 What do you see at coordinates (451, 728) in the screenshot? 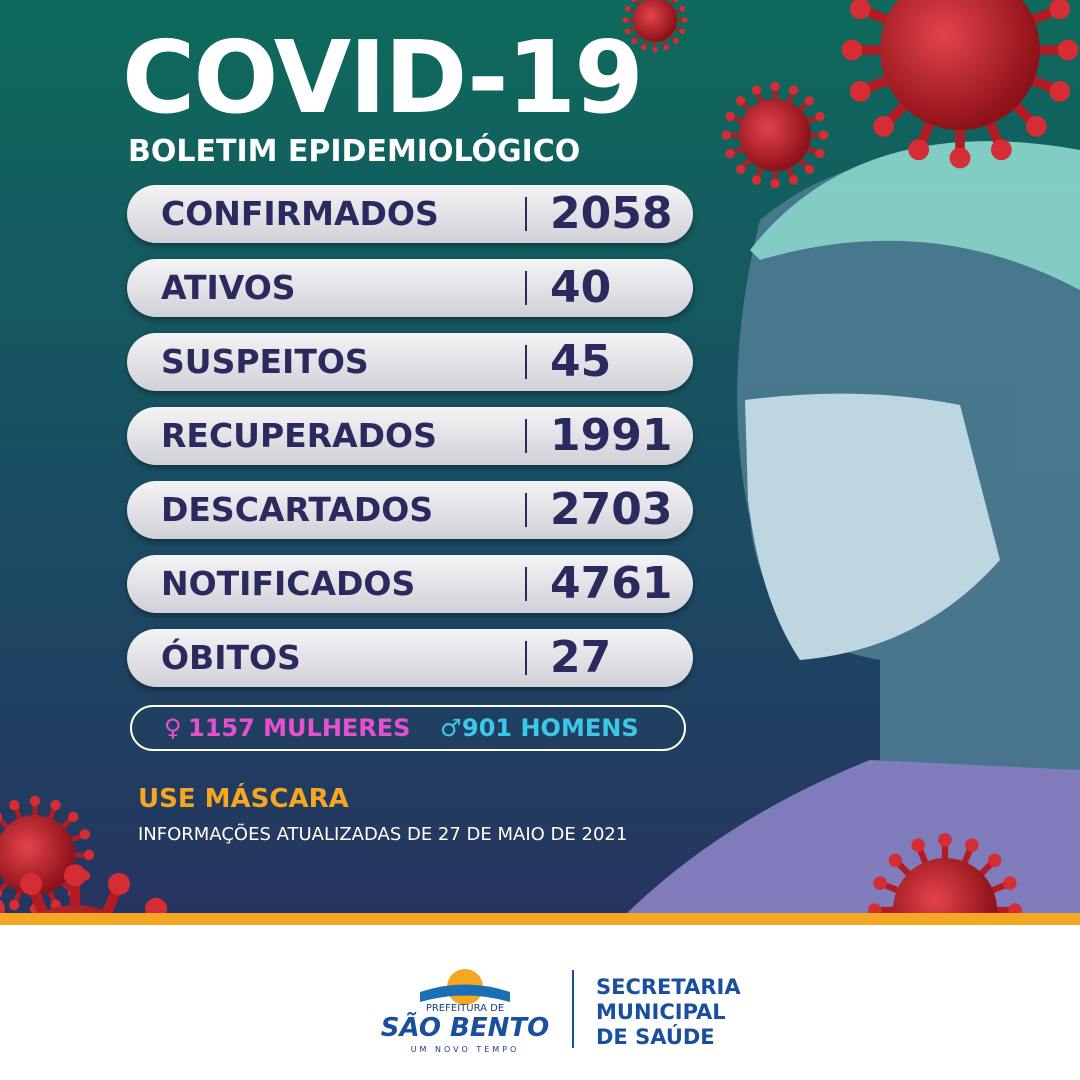
I see `men-icon: ♂` at bounding box center [451, 728].